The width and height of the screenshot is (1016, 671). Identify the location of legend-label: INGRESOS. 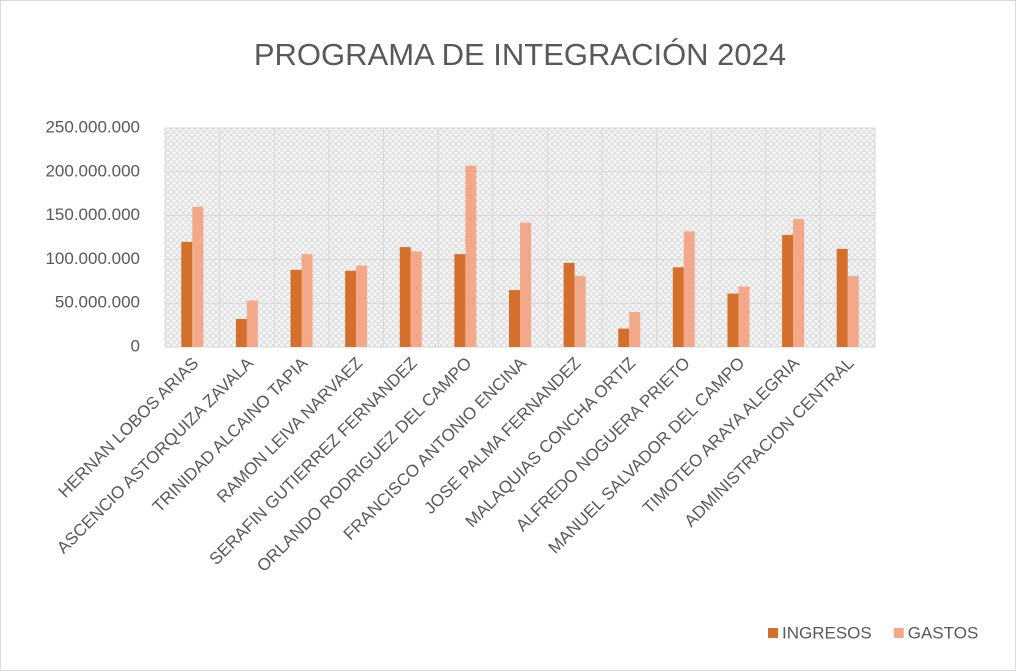
(827, 632).